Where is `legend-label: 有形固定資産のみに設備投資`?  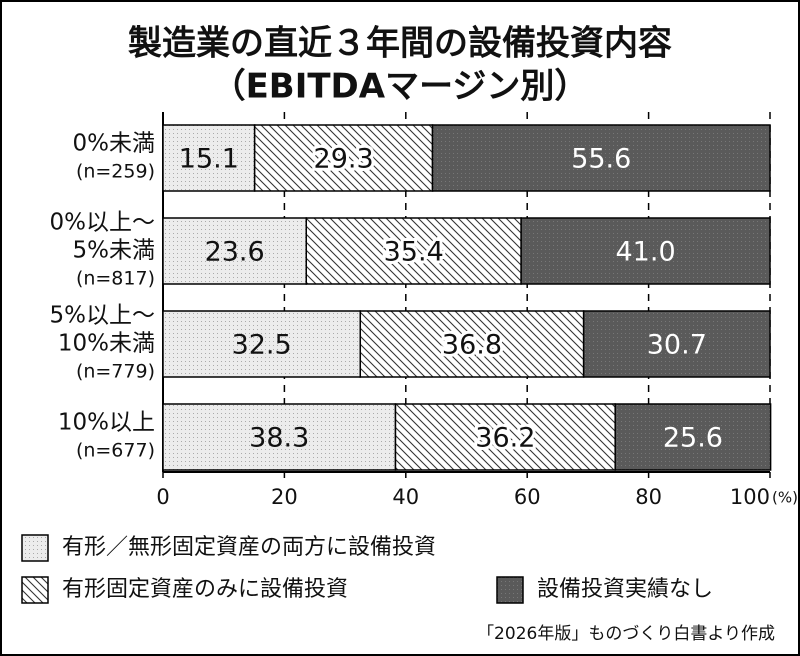 legend-label: 有形固定資産のみに設備投資 is located at coordinates (205, 589).